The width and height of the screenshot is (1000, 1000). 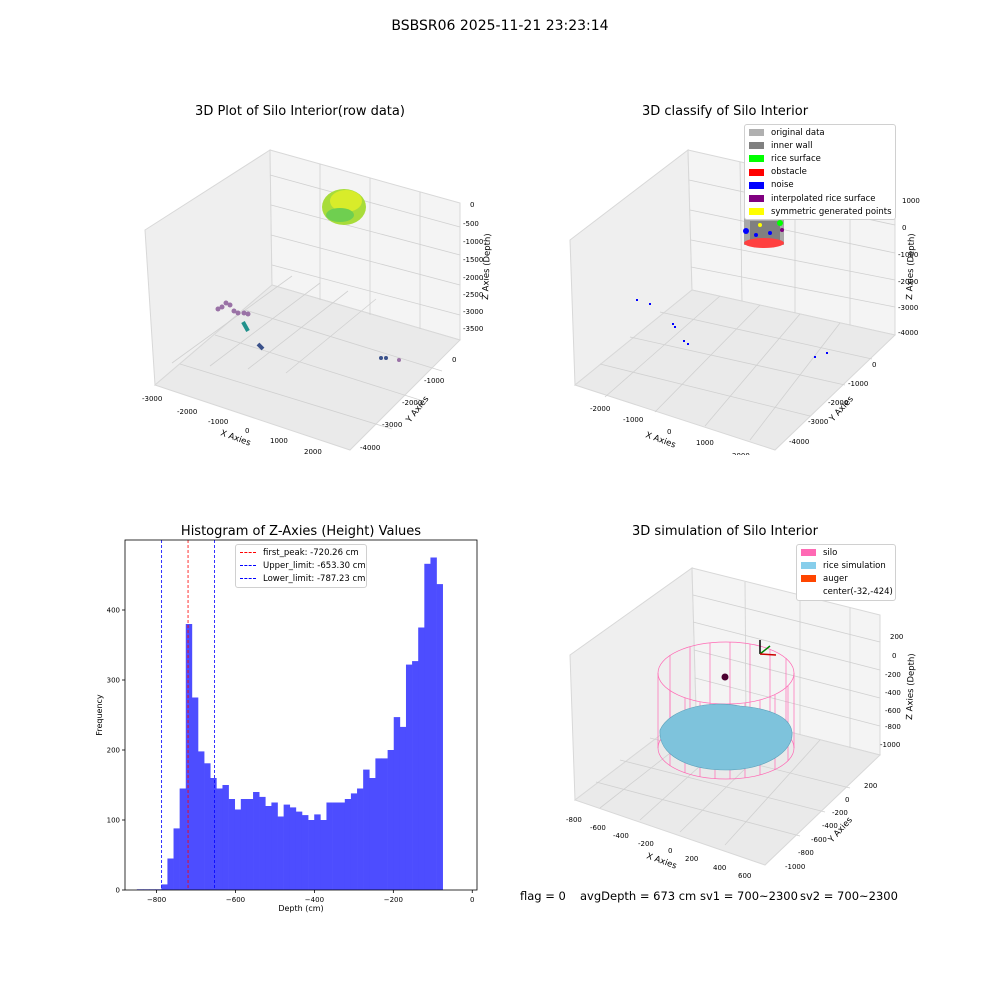 What do you see at coordinates (893, 727) in the screenshot?
I see `panel4-z-tick: -800` at bounding box center [893, 727].